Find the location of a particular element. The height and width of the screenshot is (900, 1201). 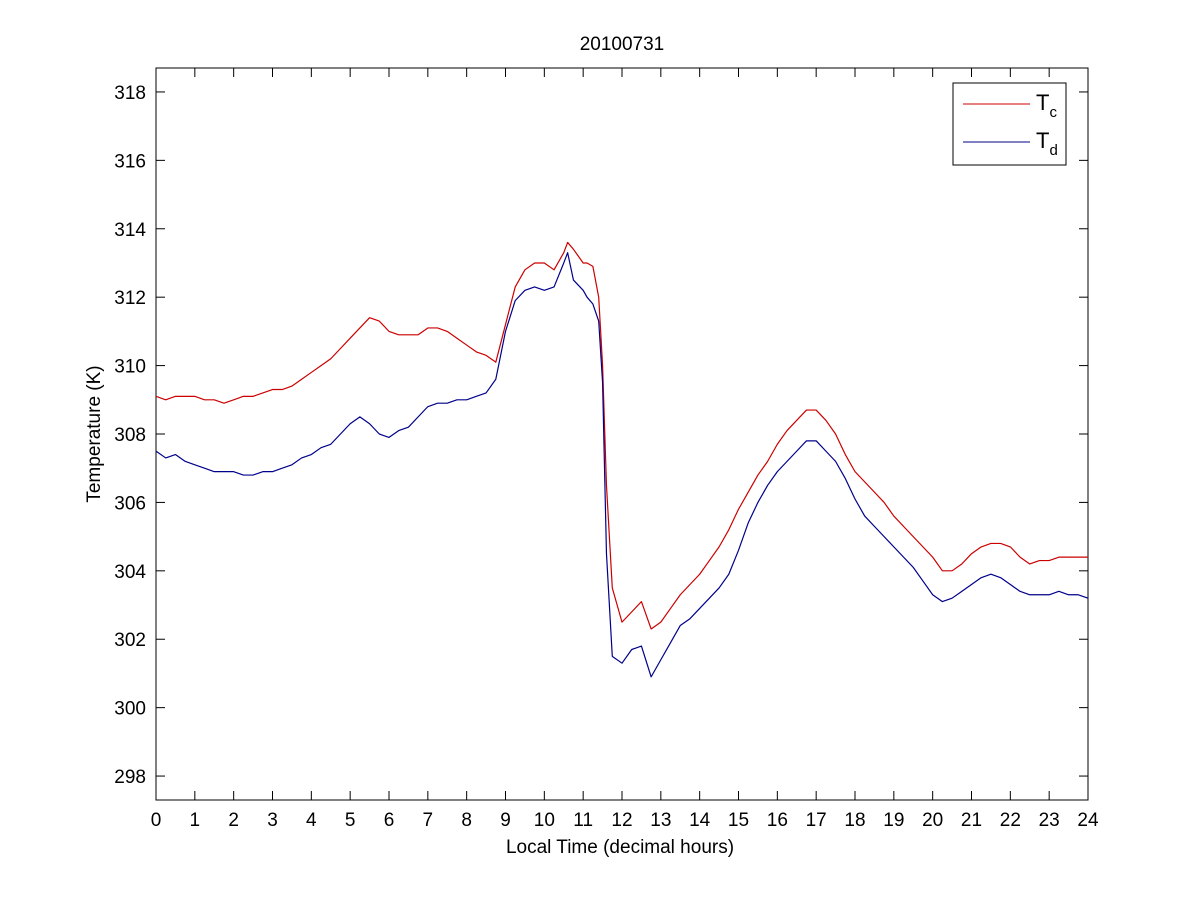

x-tick-label: 10 is located at coordinates (544, 820).